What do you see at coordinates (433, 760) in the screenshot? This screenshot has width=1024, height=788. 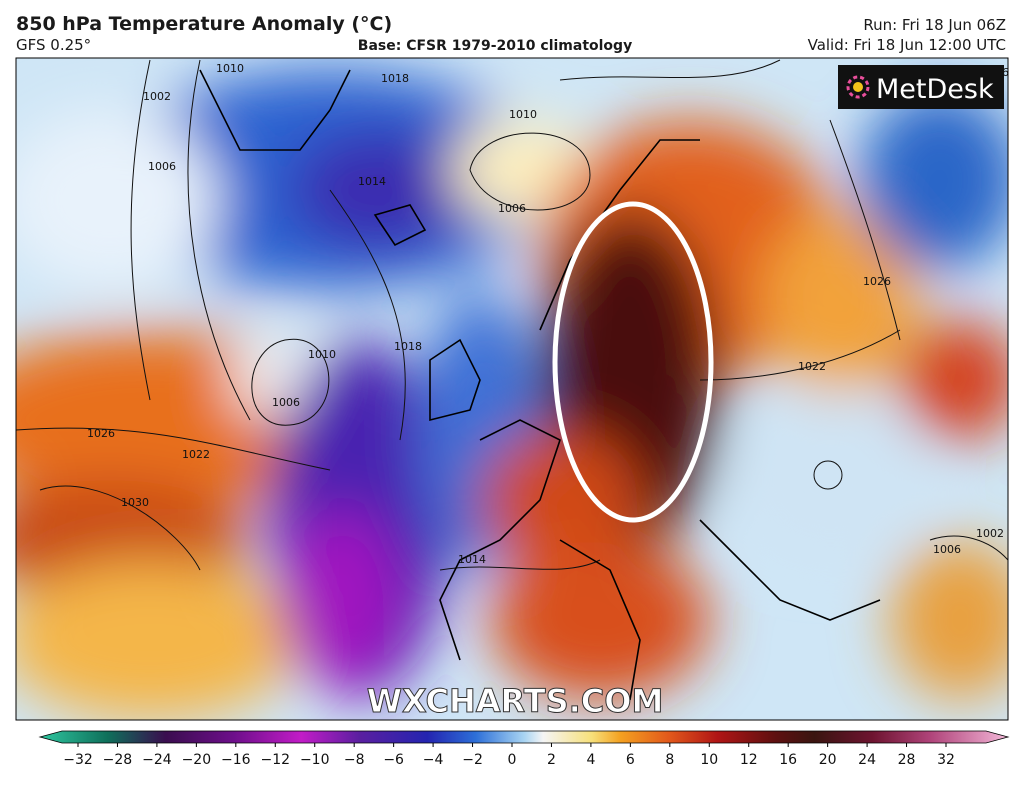 I see `colorbar-label: −4` at bounding box center [433, 760].